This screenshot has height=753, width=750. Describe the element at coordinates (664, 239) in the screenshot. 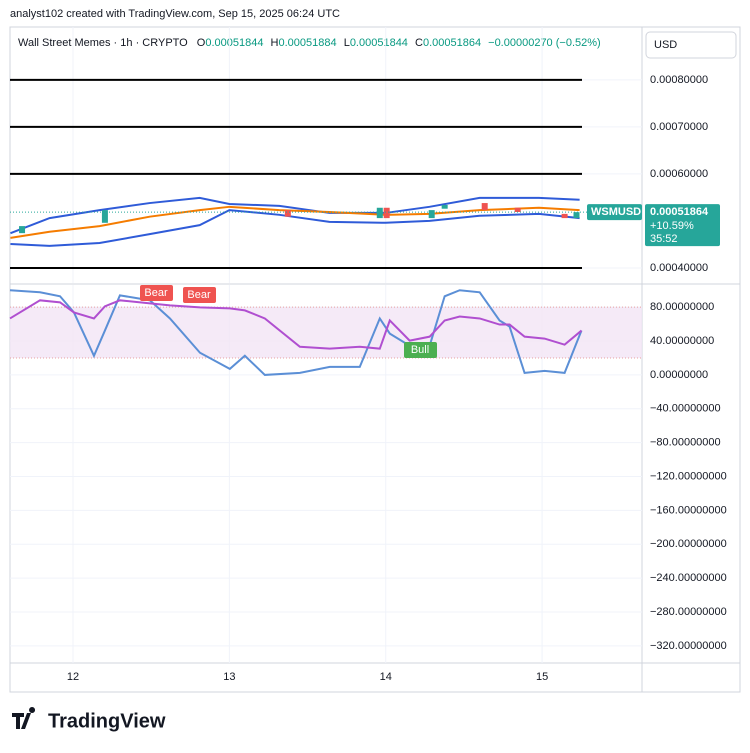

I see `countdown: 35:52` at that location.